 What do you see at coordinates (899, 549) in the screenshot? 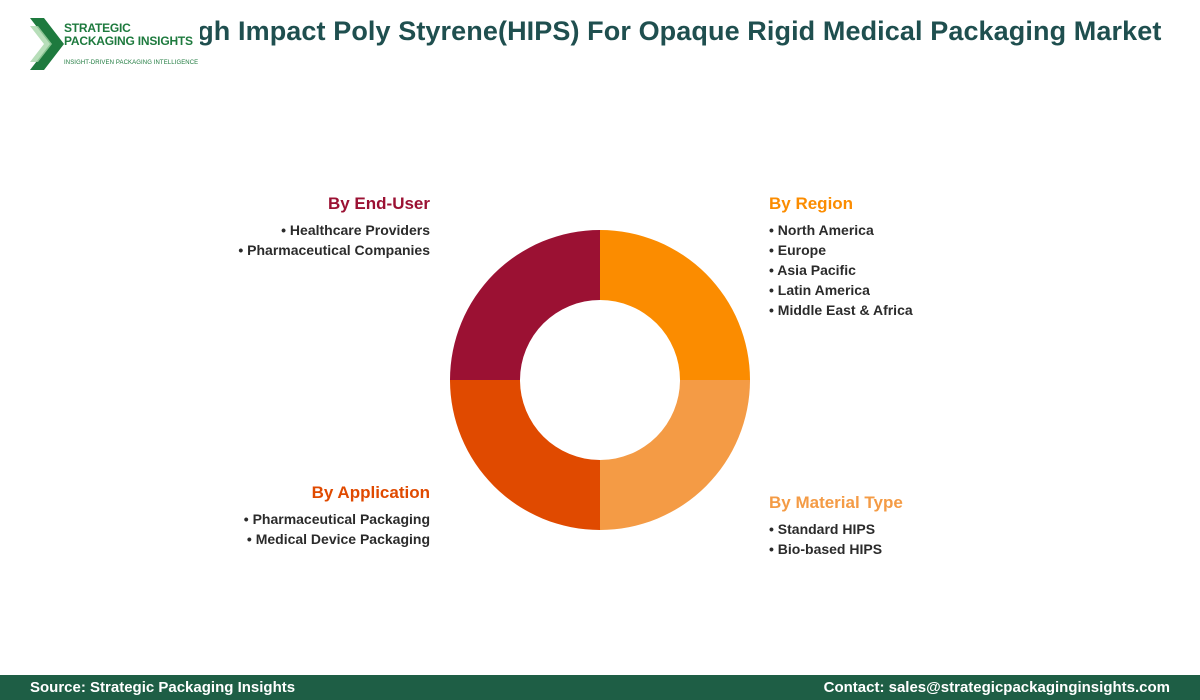
I see `segment-item: Bio-based HIPS` at bounding box center [899, 549].